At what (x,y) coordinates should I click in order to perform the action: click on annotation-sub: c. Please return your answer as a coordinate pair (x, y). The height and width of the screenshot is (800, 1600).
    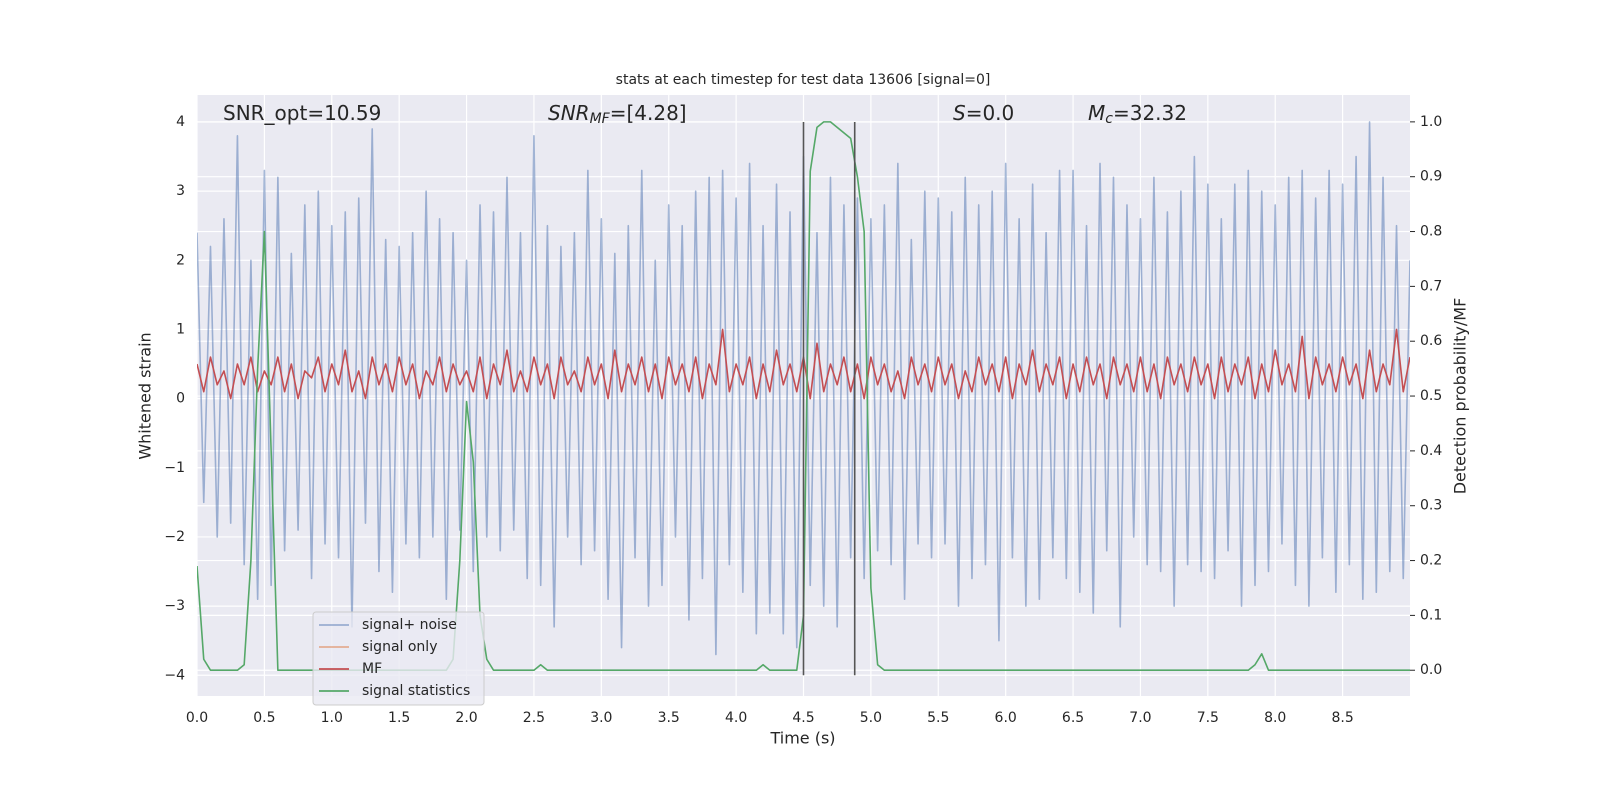
    Looking at the image, I should click on (1109, 119).